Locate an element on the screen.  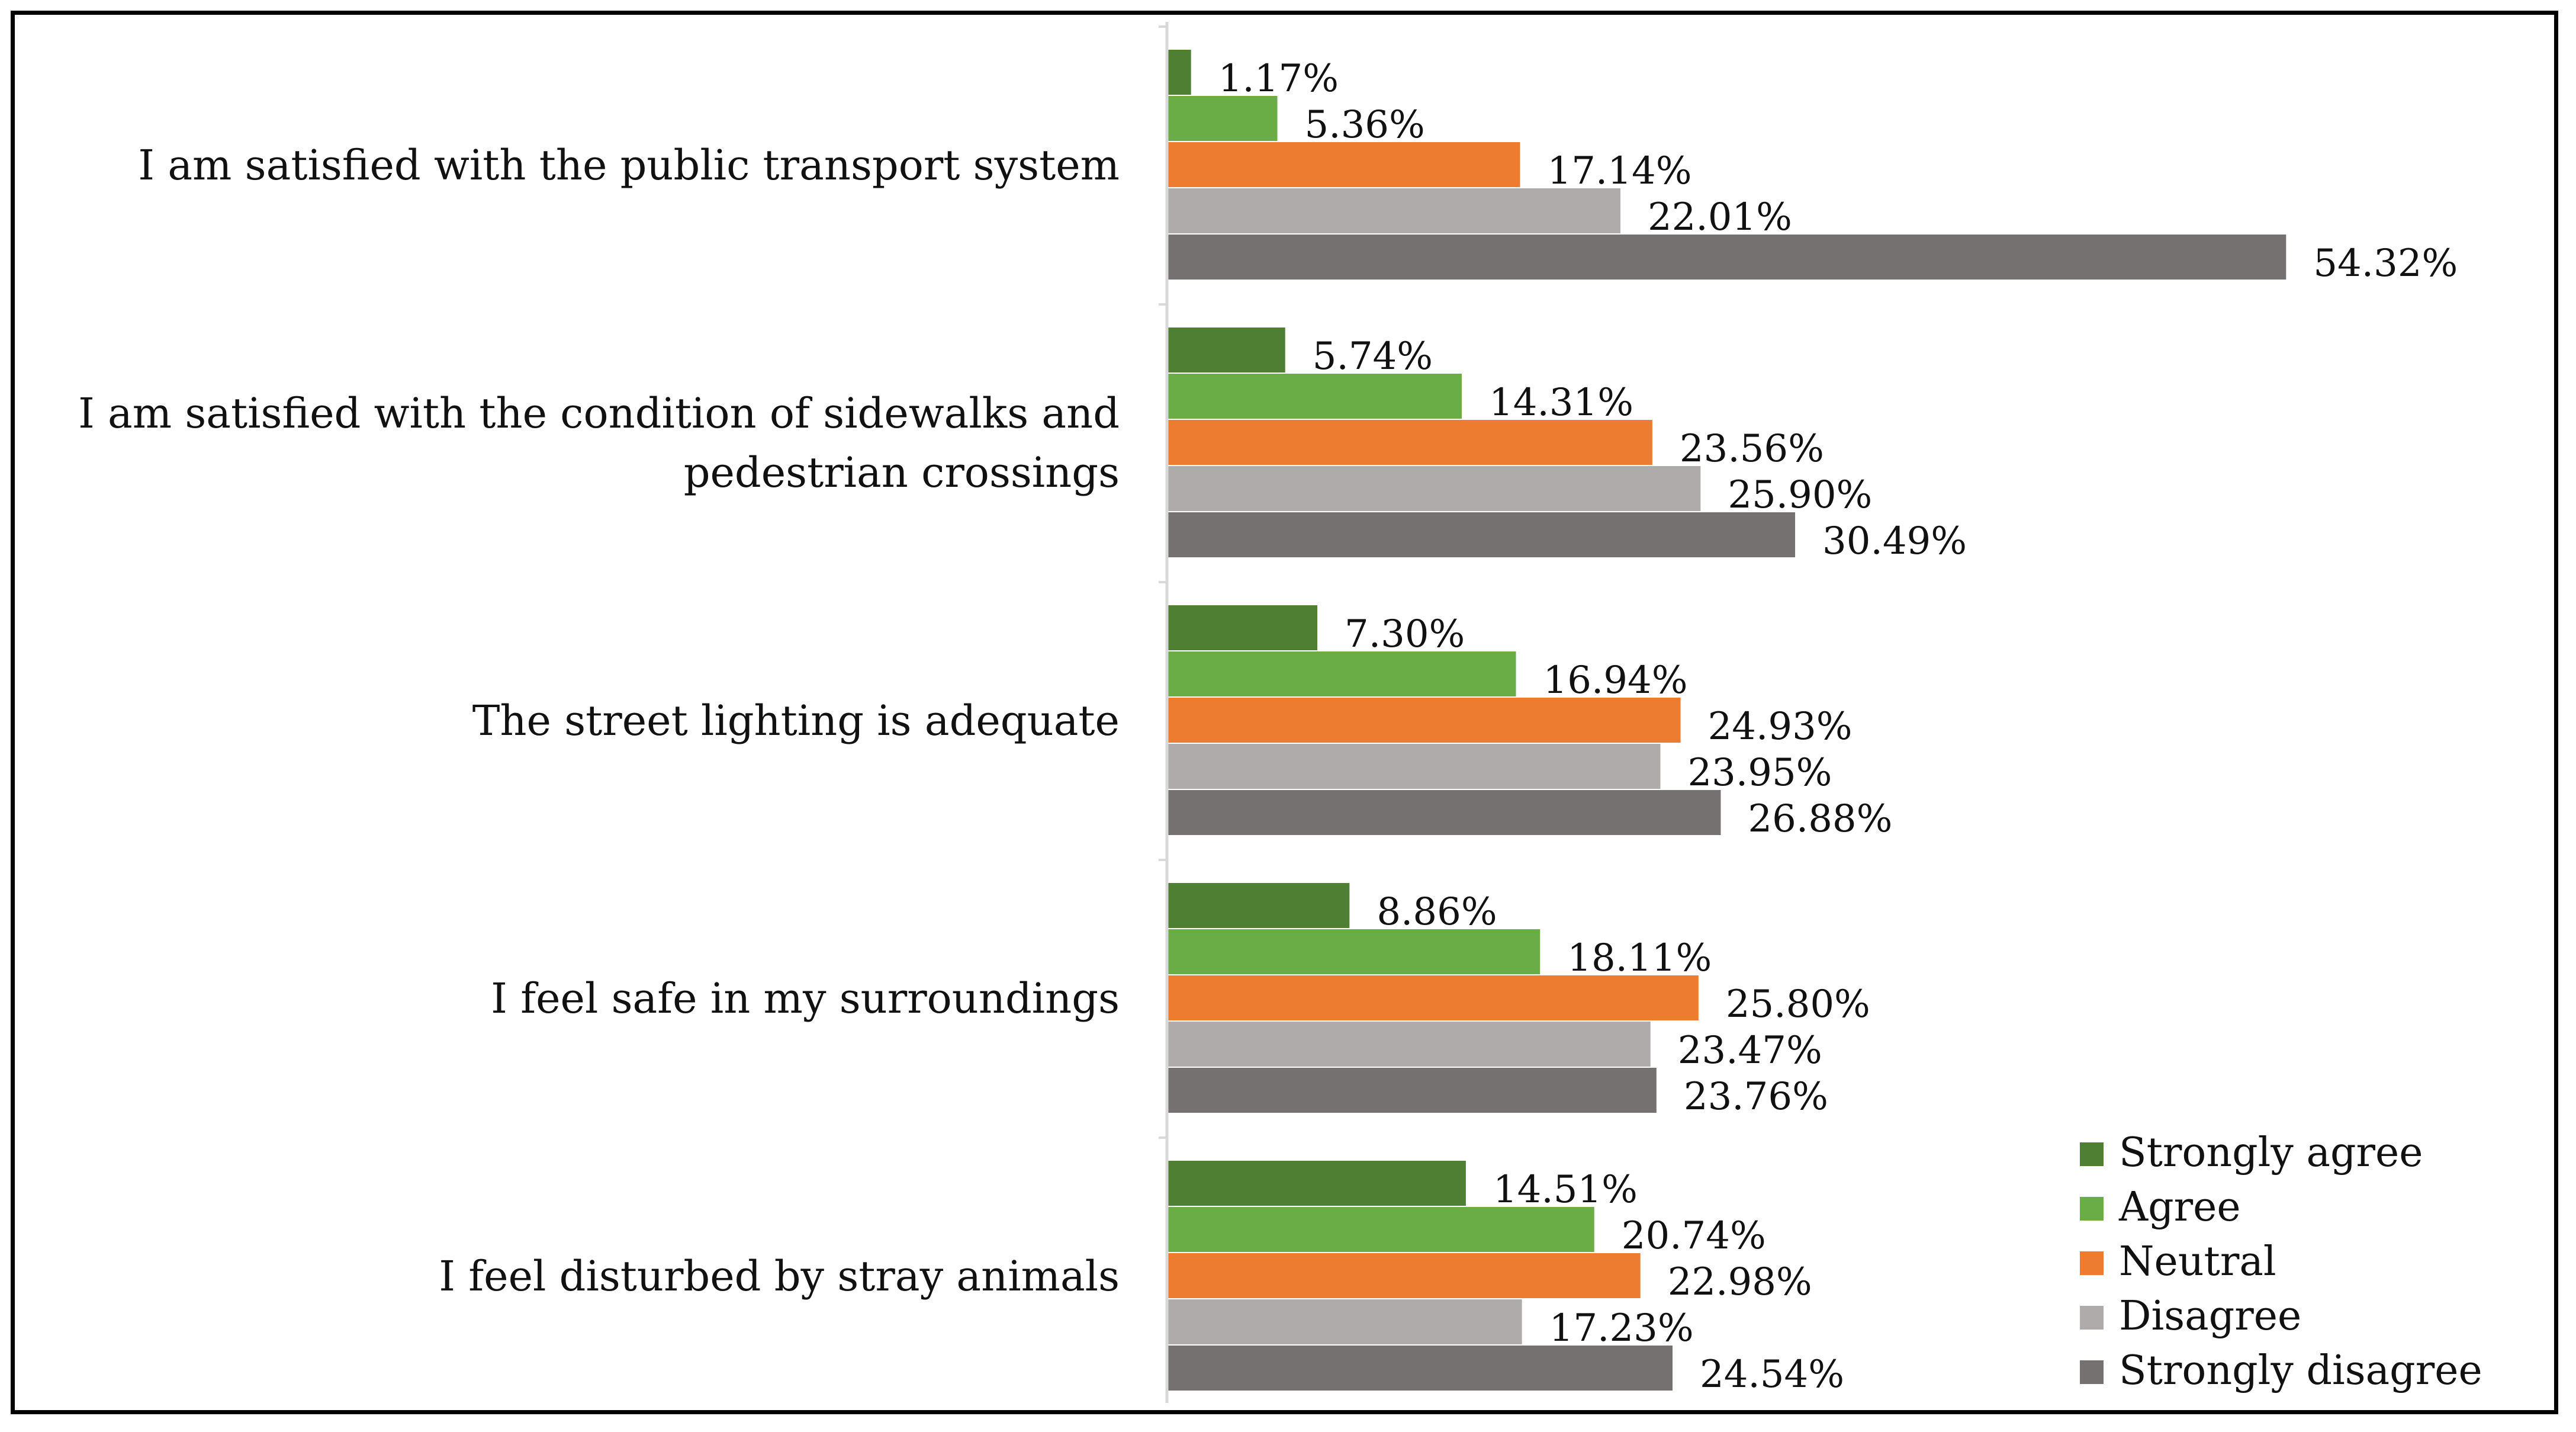
data-label: 30.49% is located at coordinates (1895, 541).